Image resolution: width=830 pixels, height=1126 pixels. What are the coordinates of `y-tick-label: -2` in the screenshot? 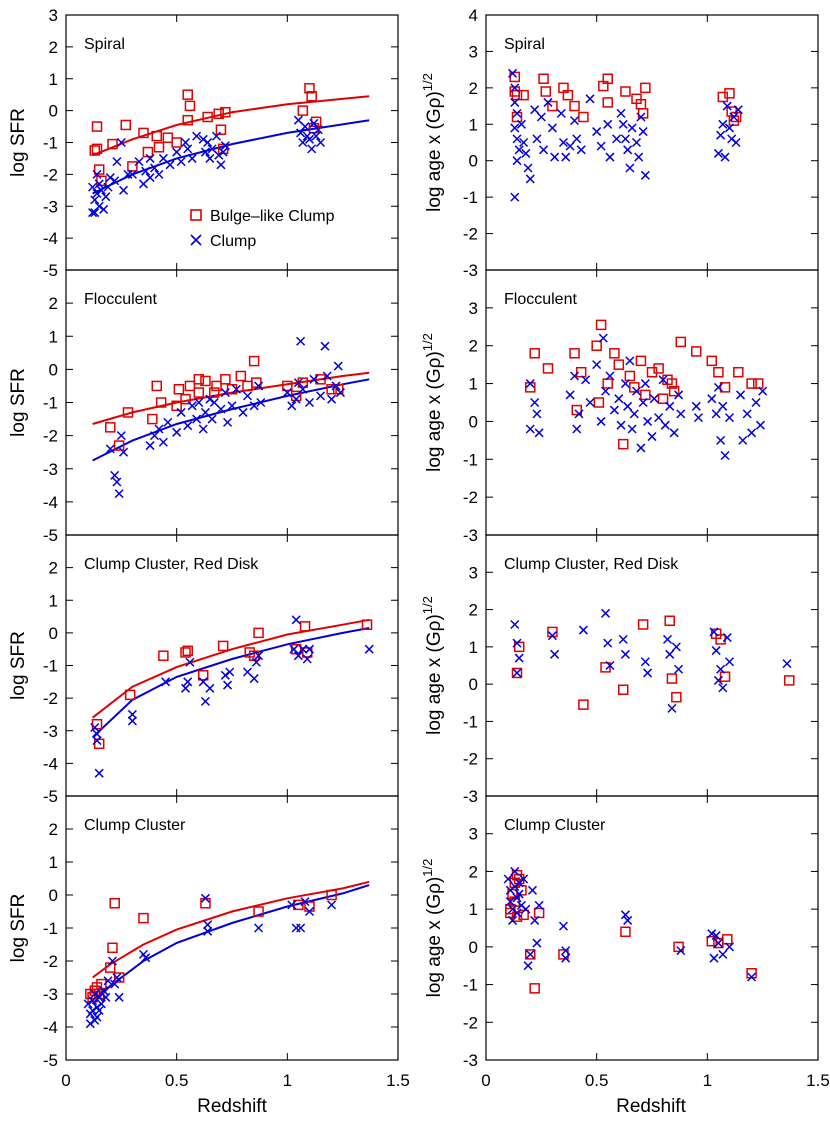 It's located at (470, 1022).